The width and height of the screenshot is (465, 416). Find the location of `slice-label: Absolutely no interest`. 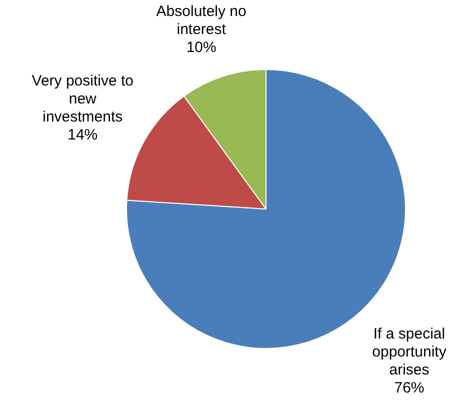

slice-label: Absolutely no interest is located at coordinates (201, 20).